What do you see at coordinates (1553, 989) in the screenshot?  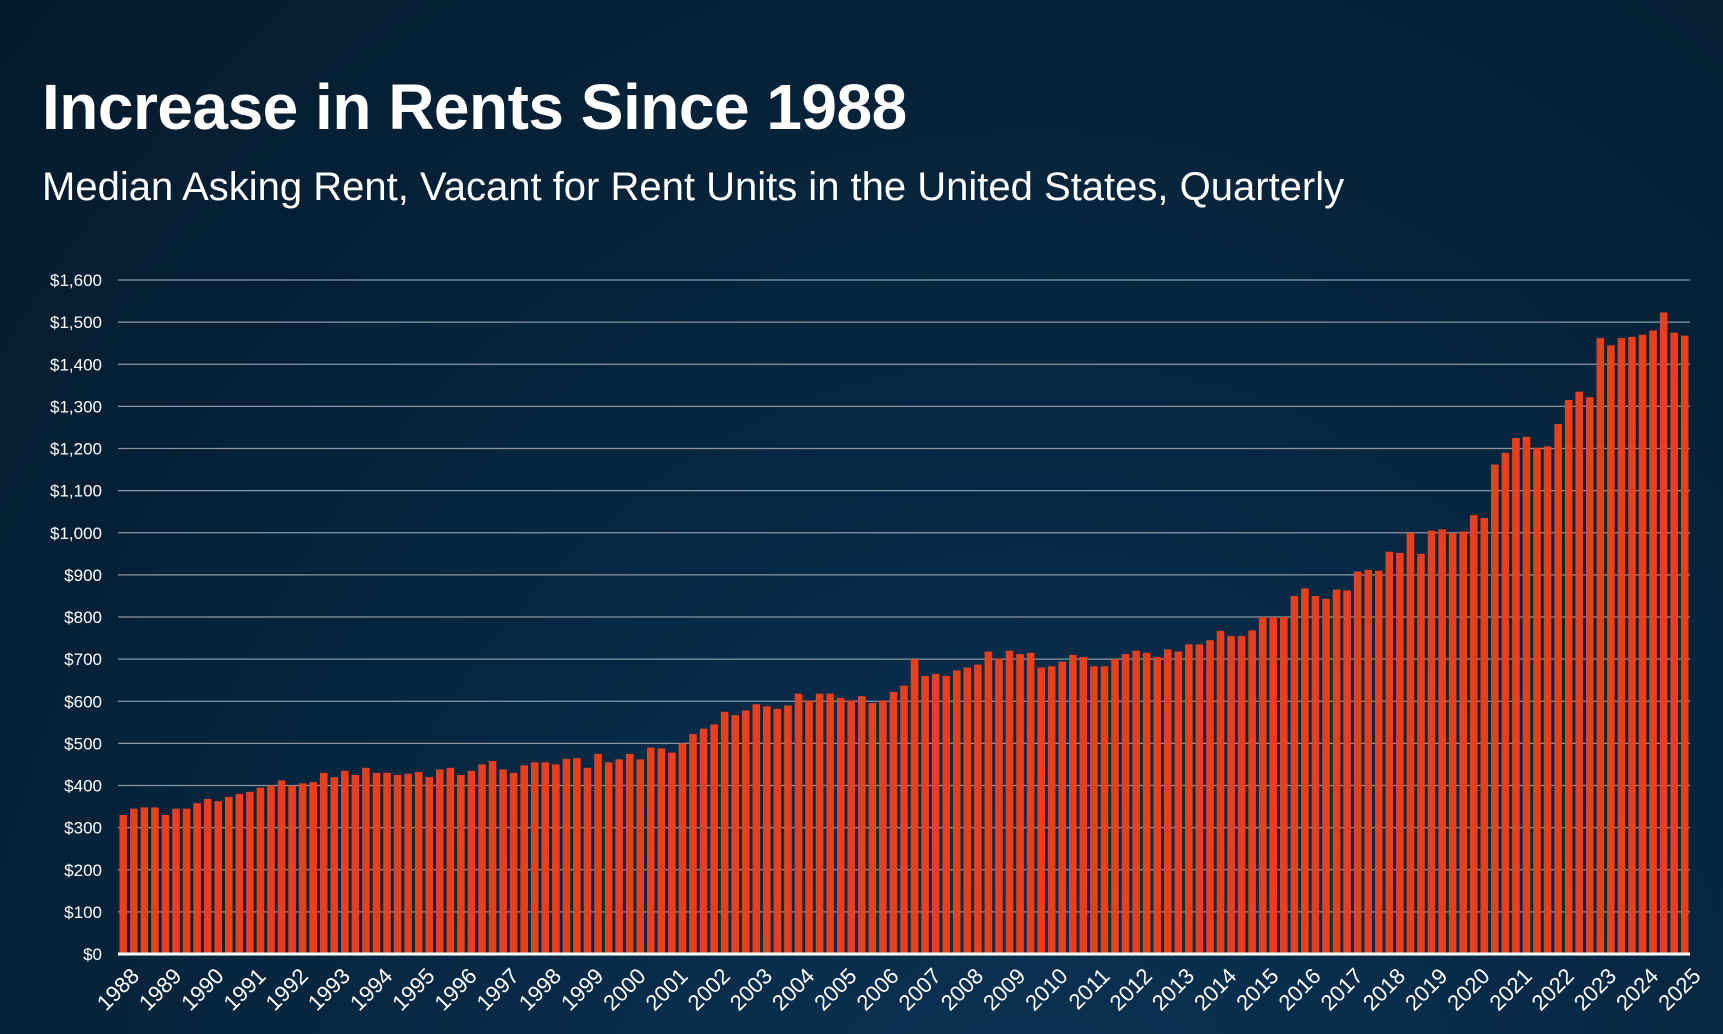 I see `x-tick-label: 2022` at bounding box center [1553, 989].